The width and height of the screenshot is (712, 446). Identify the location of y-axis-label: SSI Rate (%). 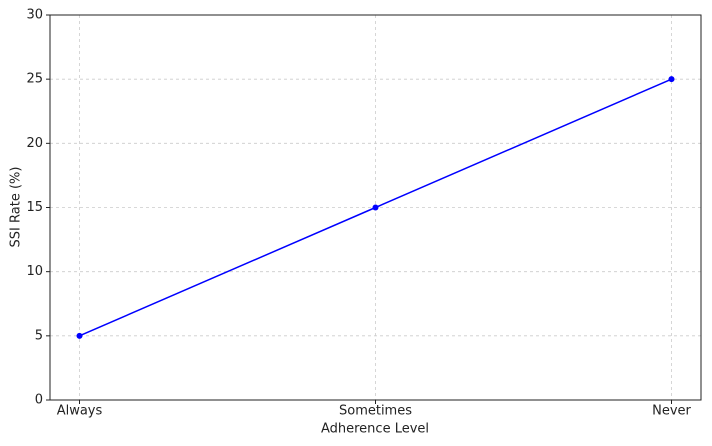
(16, 207).